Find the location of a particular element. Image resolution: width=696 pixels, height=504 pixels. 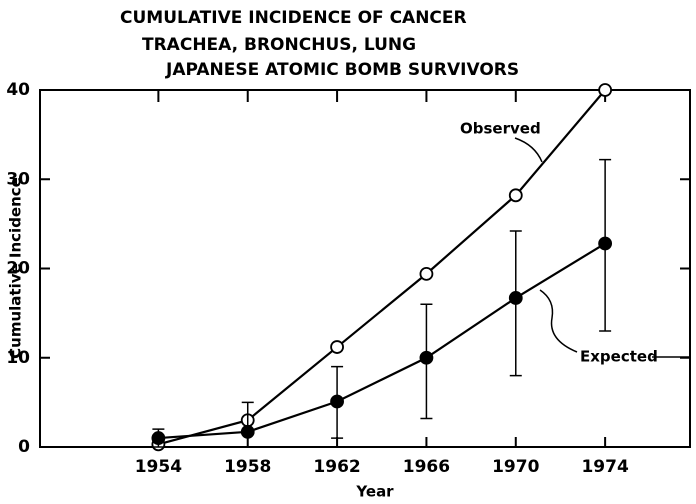

x-tick-label: 1962 is located at coordinates (336, 467).